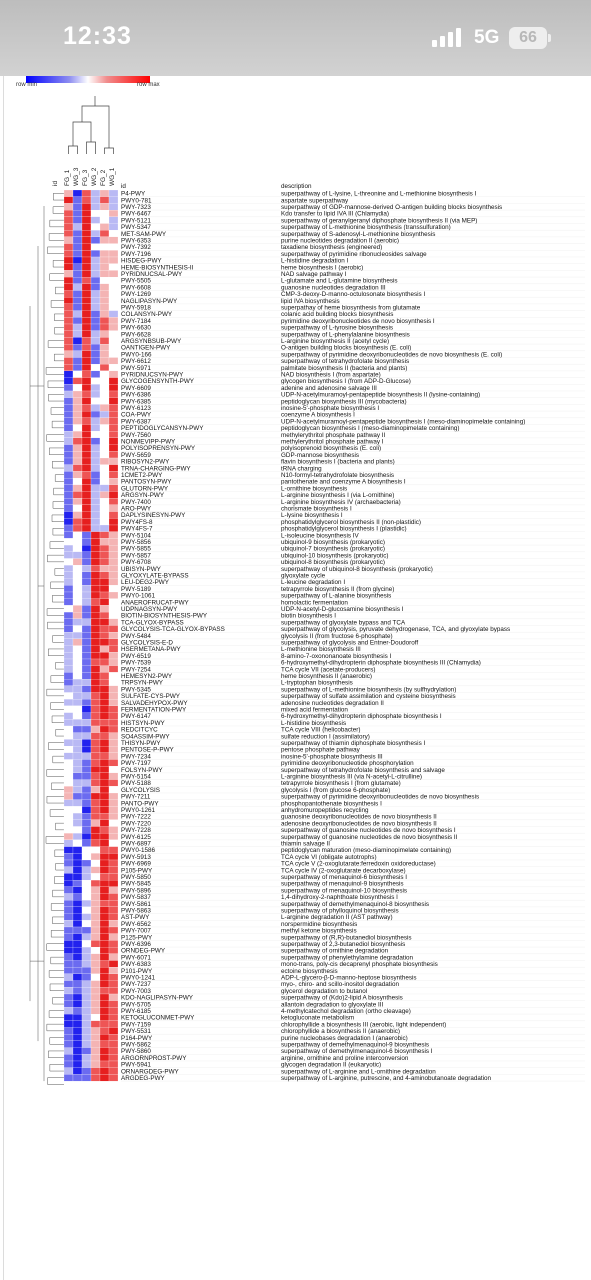  I want to click on row-id-label: PWY-6385, so click(136, 401).